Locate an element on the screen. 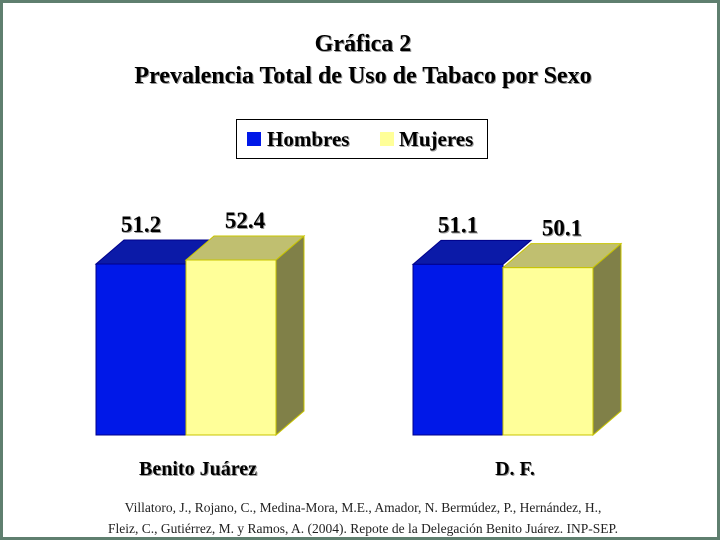  bar-side-df-mujeres is located at coordinates (607, 339).